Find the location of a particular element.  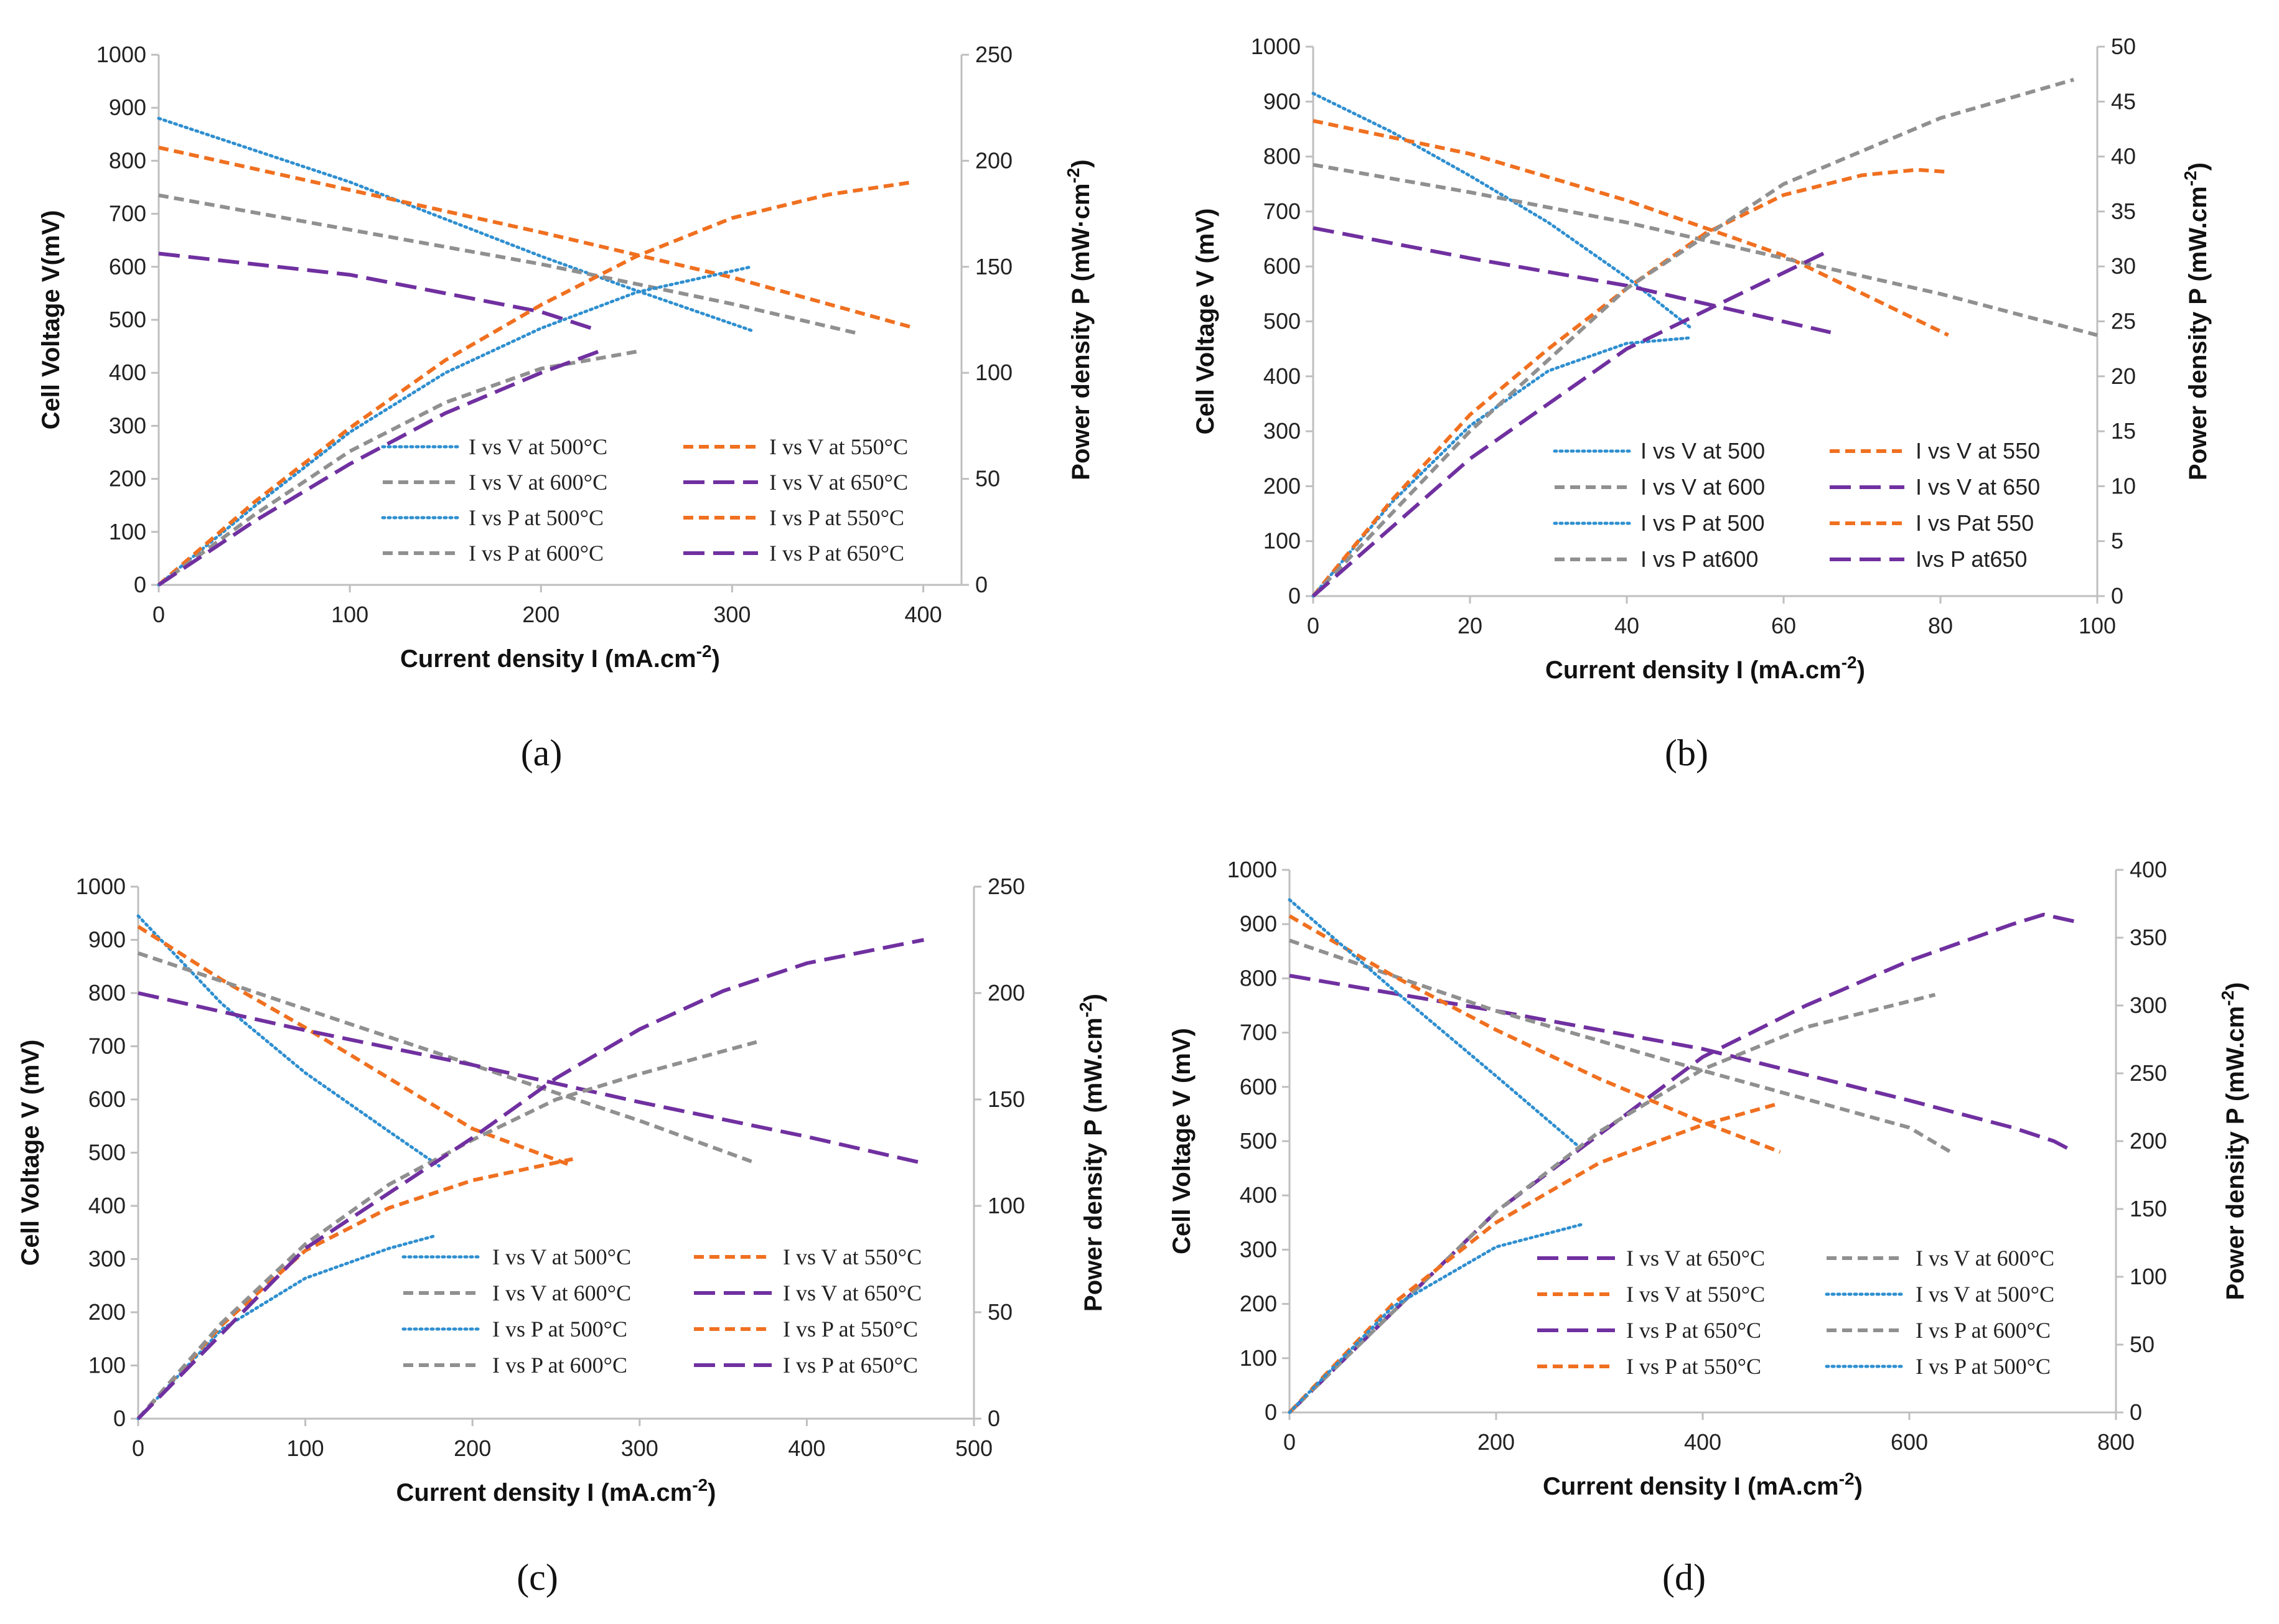

y2-tick-label: 20 is located at coordinates (2123, 376).